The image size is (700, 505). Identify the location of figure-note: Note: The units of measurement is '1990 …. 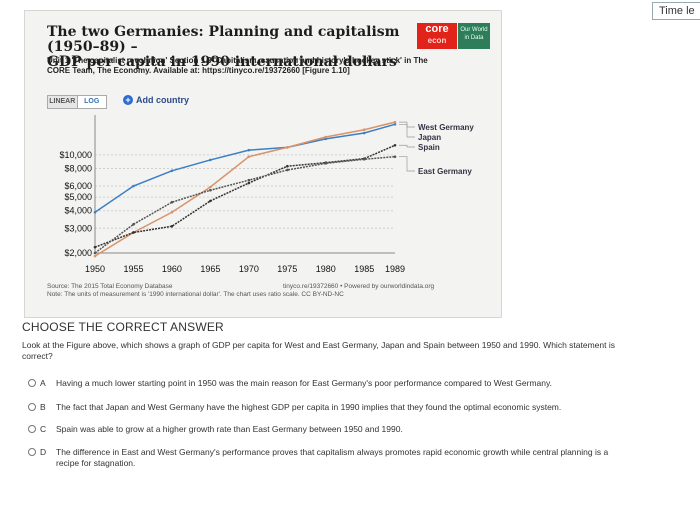
(195, 294).